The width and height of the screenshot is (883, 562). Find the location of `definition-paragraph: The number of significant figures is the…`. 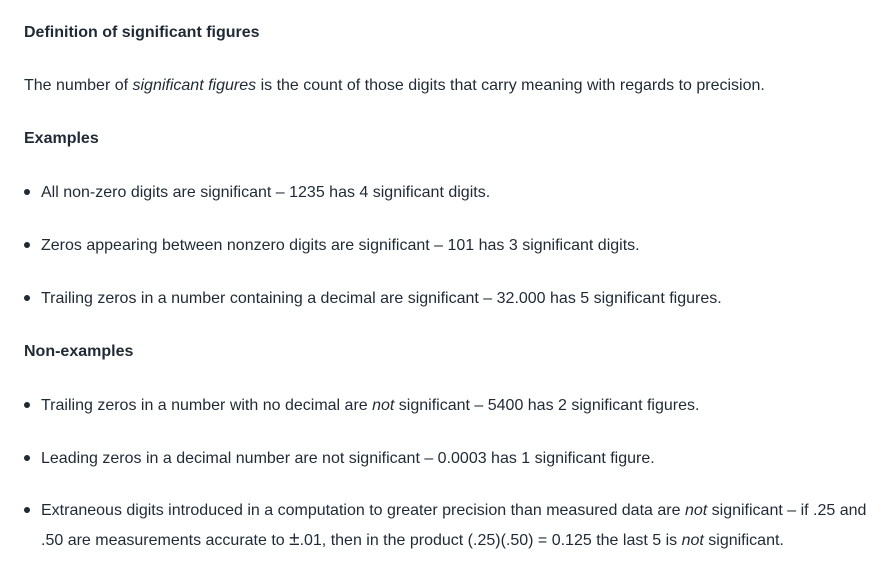

definition-paragraph: The number of significant figures is the… is located at coordinates (394, 86).